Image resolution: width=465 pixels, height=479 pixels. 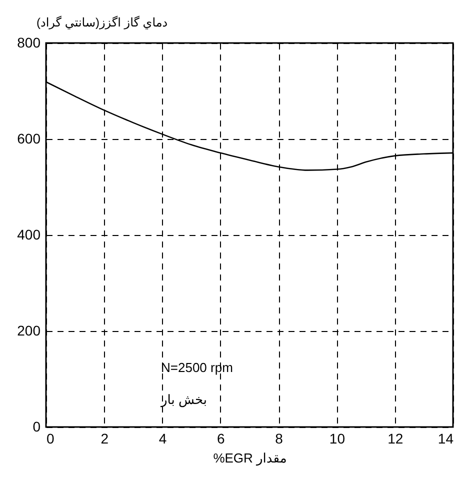 I want to click on annotation: بخش بار, so click(x=184, y=400).